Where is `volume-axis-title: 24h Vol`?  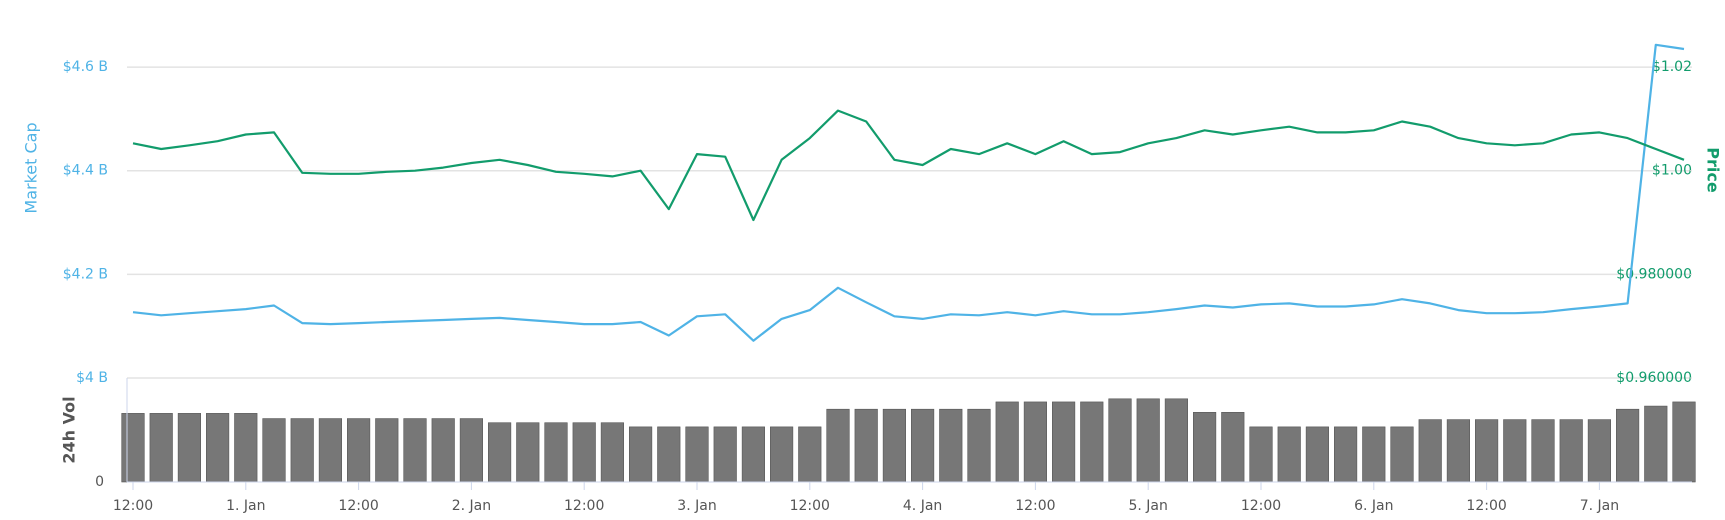 volume-axis-title: 24h Vol is located at coordinates (69, 429).